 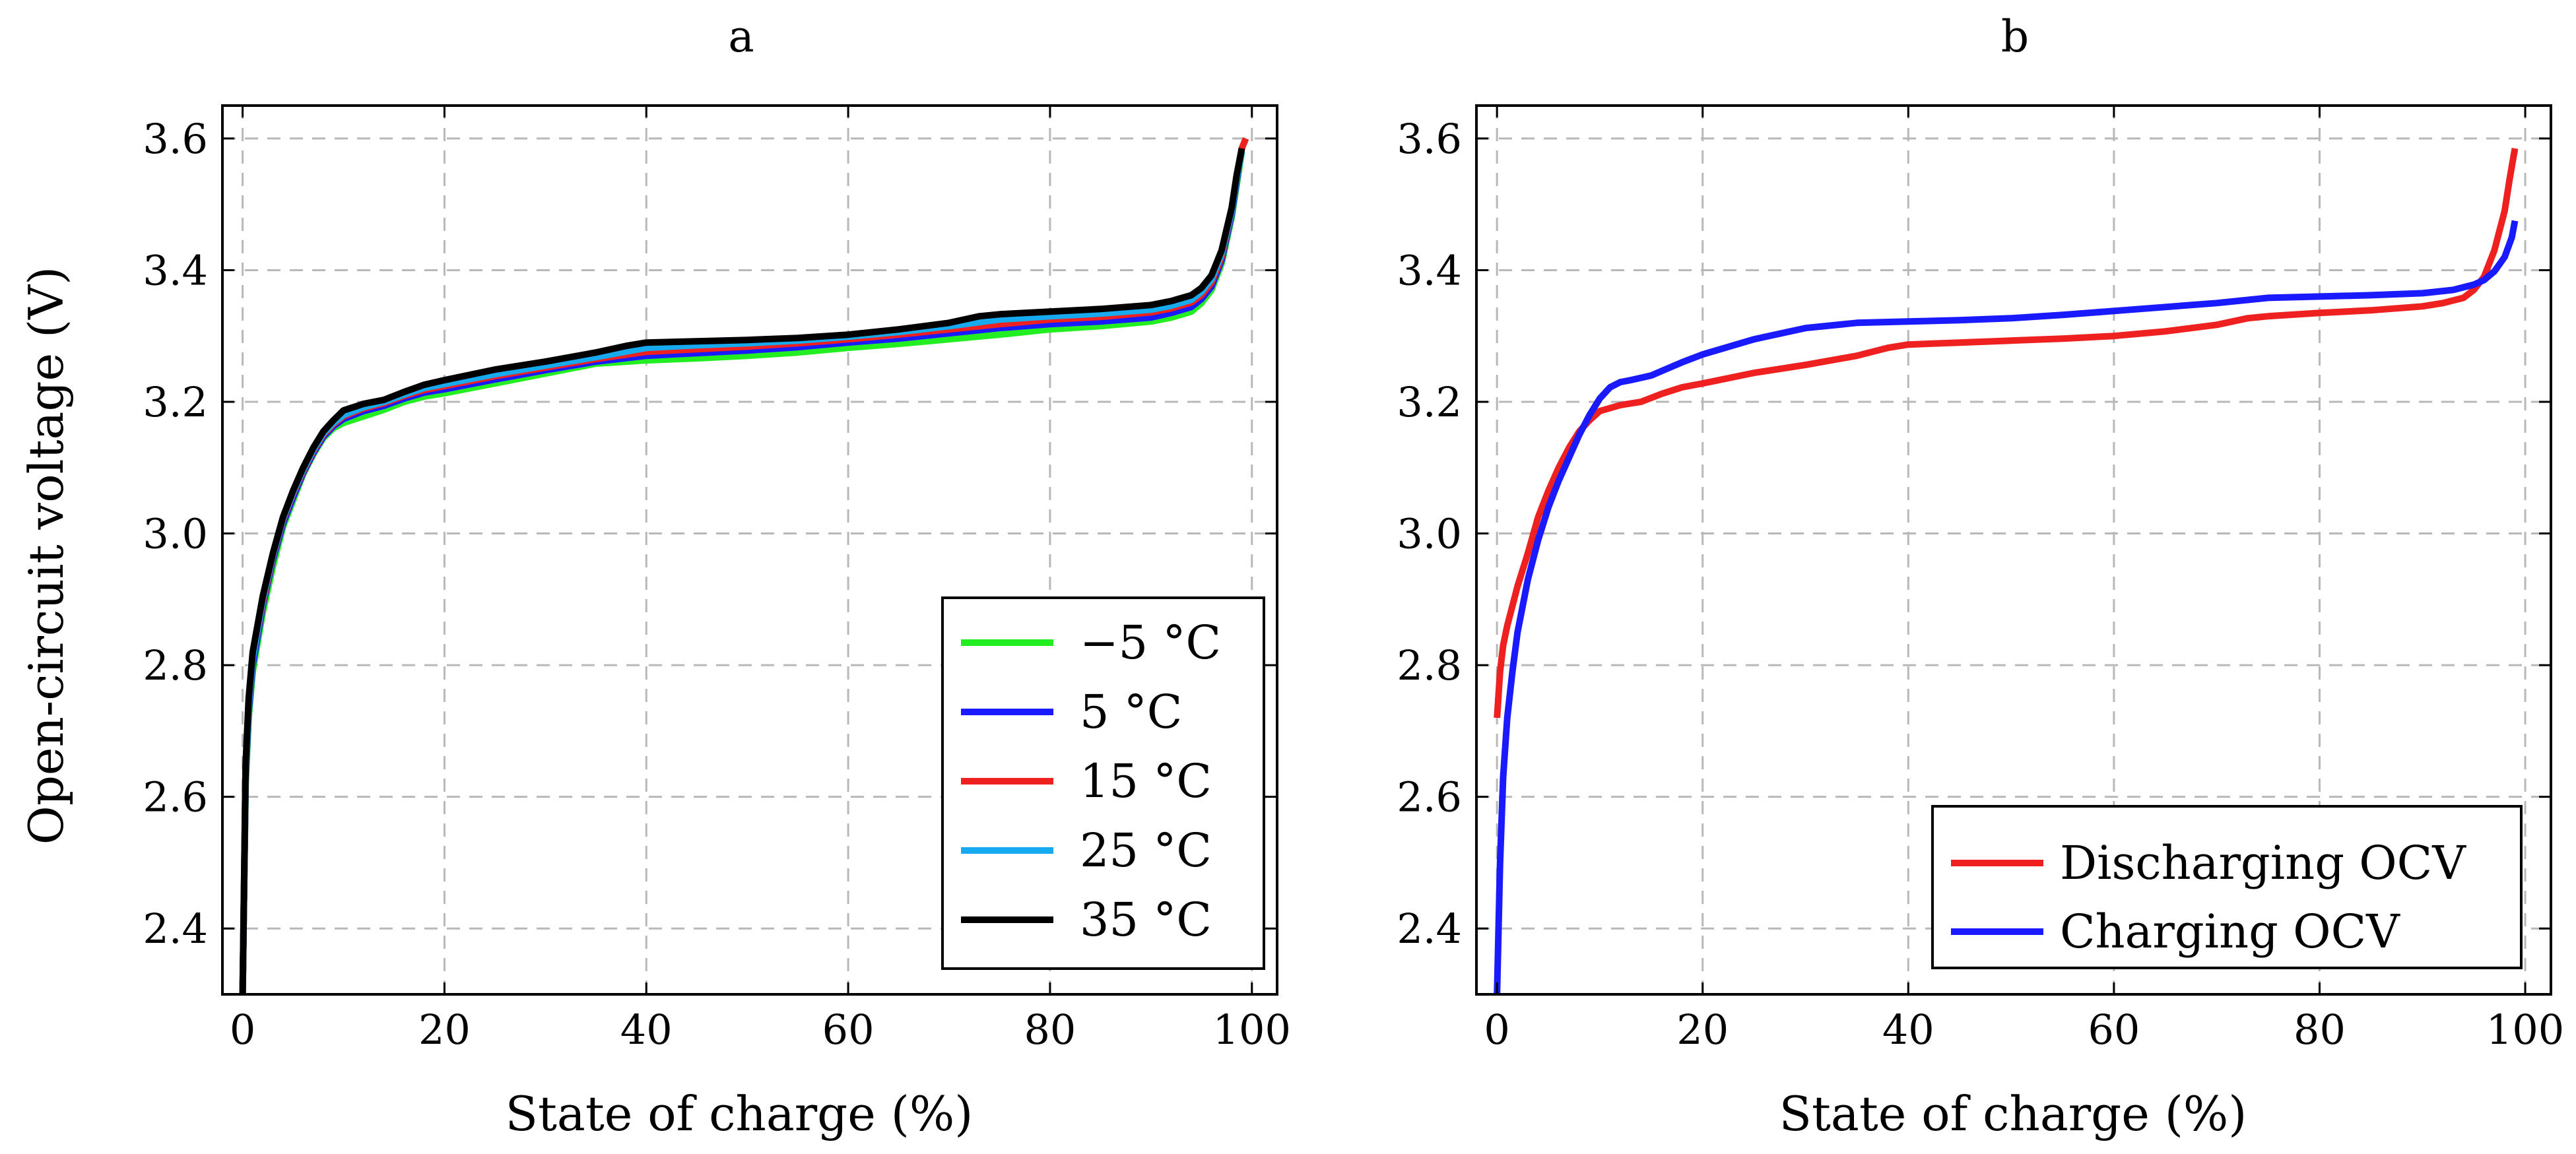 I want to click on legend-box, so click(x=2227, y=887).